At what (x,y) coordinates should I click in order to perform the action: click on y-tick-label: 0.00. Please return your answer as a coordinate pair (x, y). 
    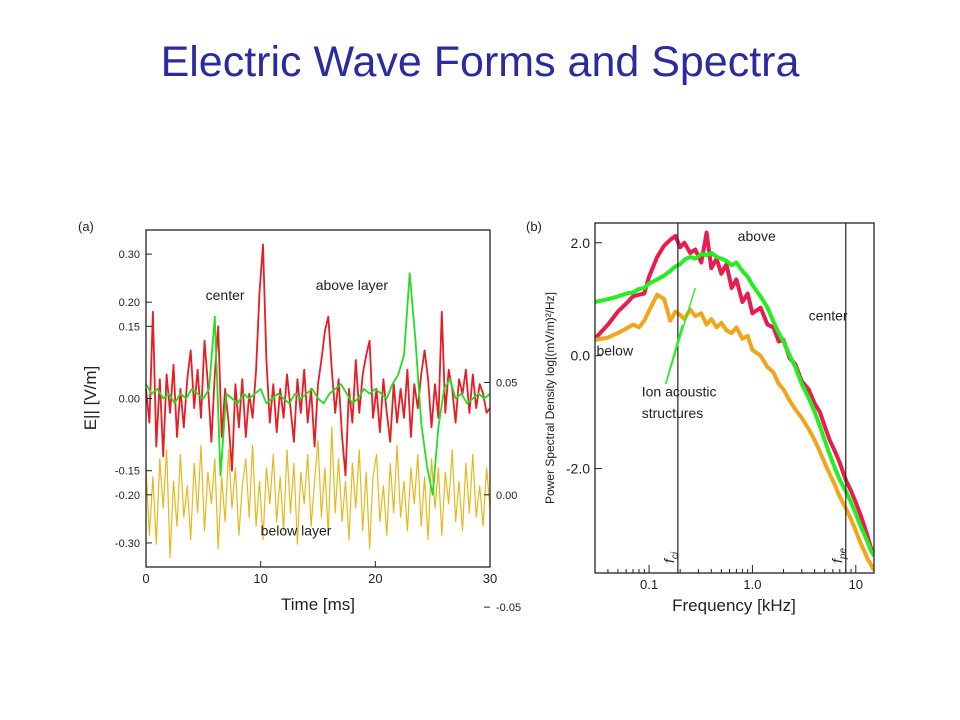
    Looking at the image, I should click on (129, 400).